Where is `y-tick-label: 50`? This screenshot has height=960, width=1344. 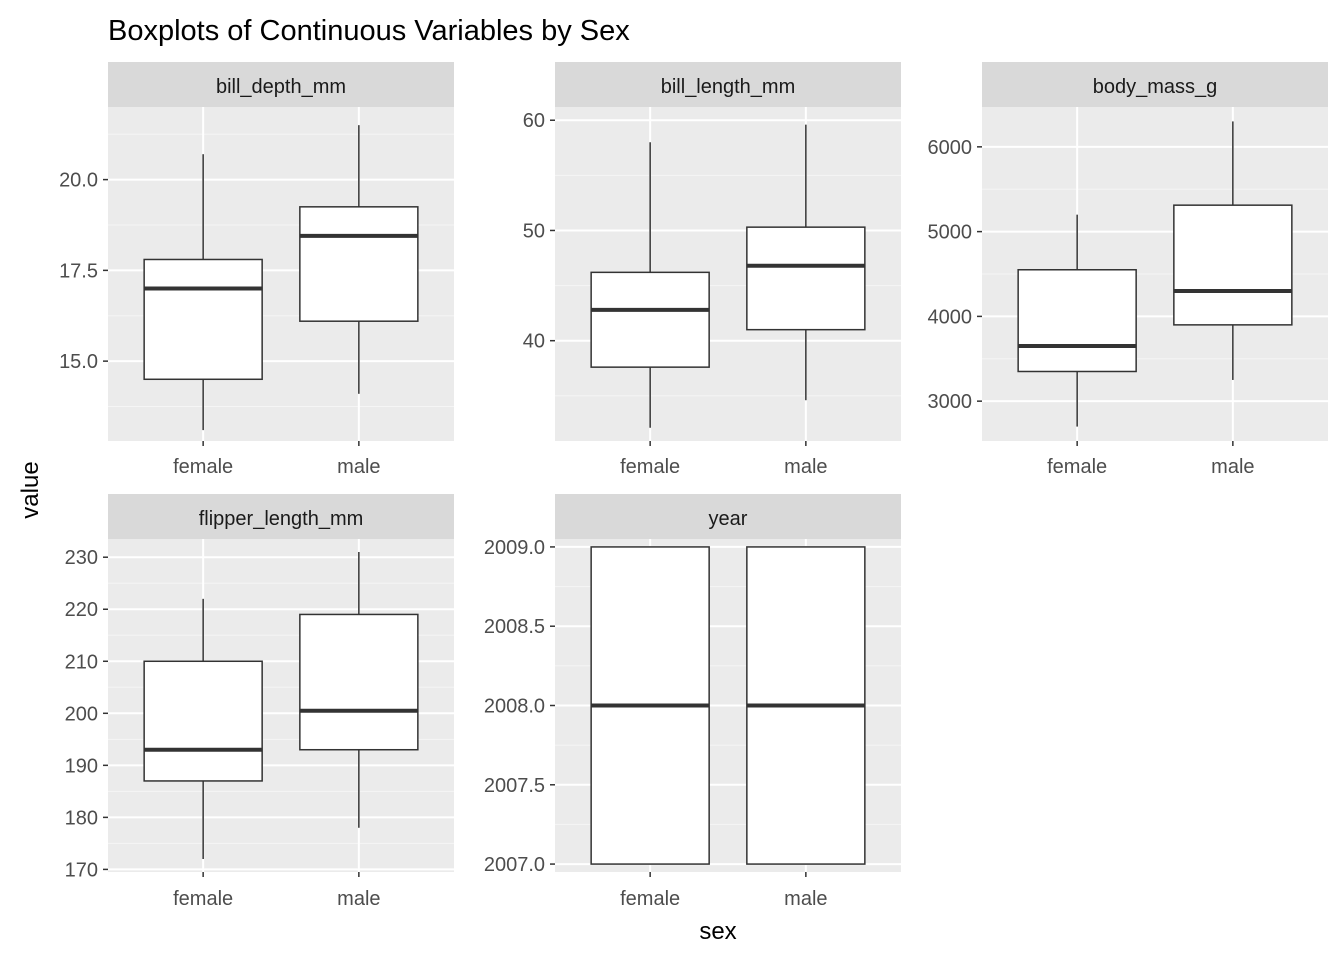 y-tick-label: 50 is located at coordinates (534, 231).